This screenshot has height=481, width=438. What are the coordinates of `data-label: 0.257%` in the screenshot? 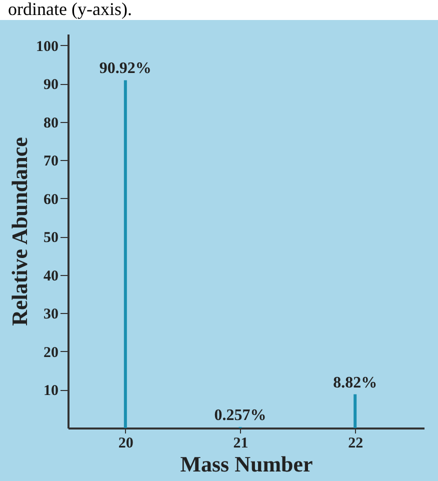 It's located at (240, 415).